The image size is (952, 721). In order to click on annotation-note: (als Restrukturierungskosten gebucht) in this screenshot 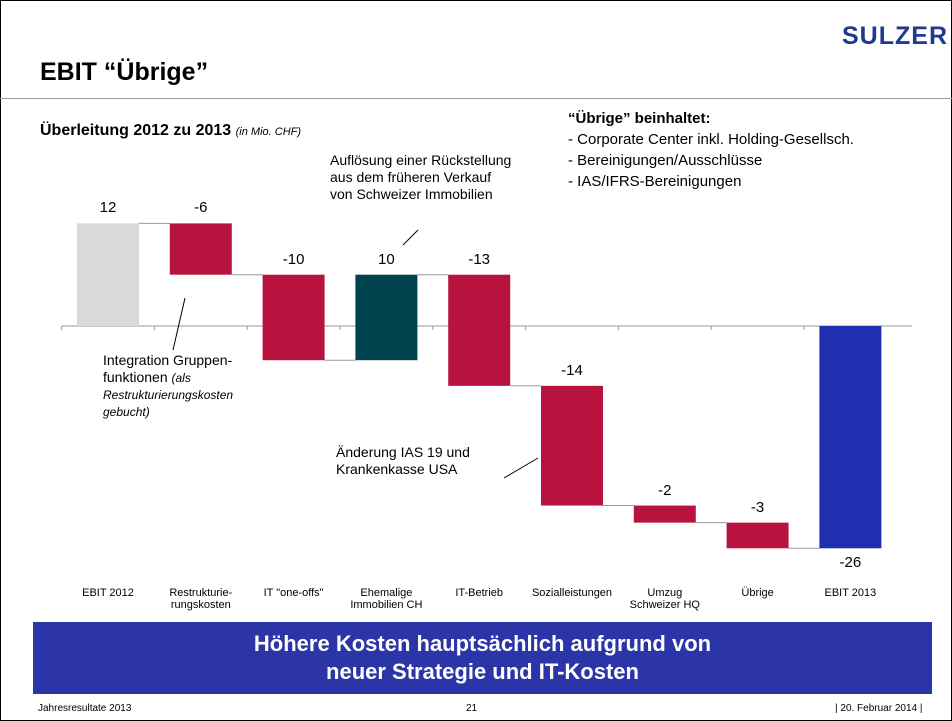, I will do `click(168, 395)`.